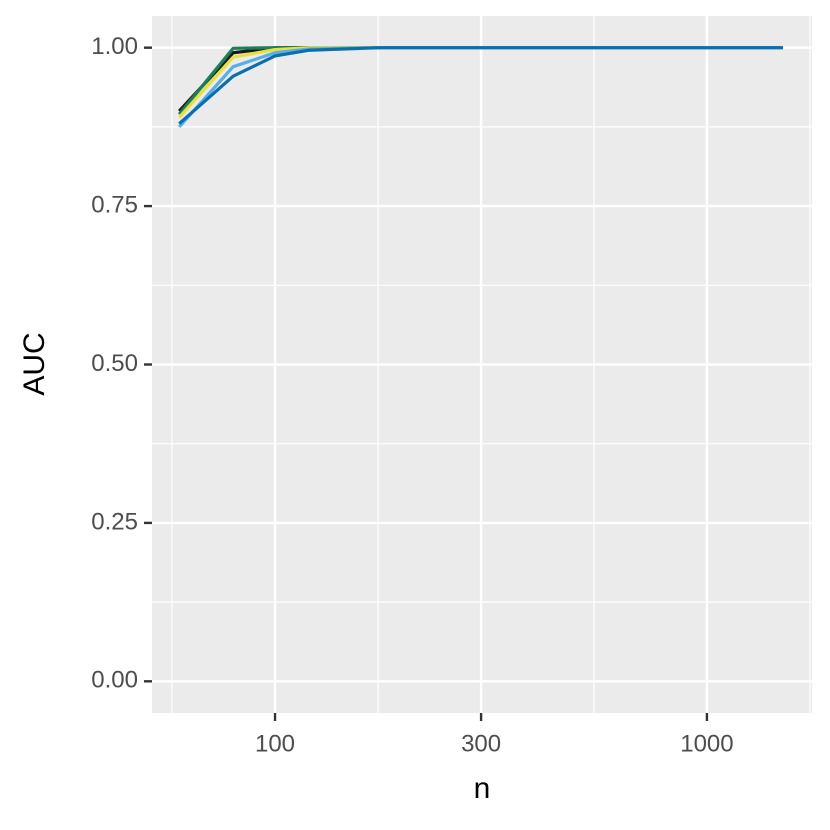 This screenshot has height=830, width=830. Describe the element at coordinates (114, 204) in the screenshot. I see `y-tick-label: 0.75` at that location.